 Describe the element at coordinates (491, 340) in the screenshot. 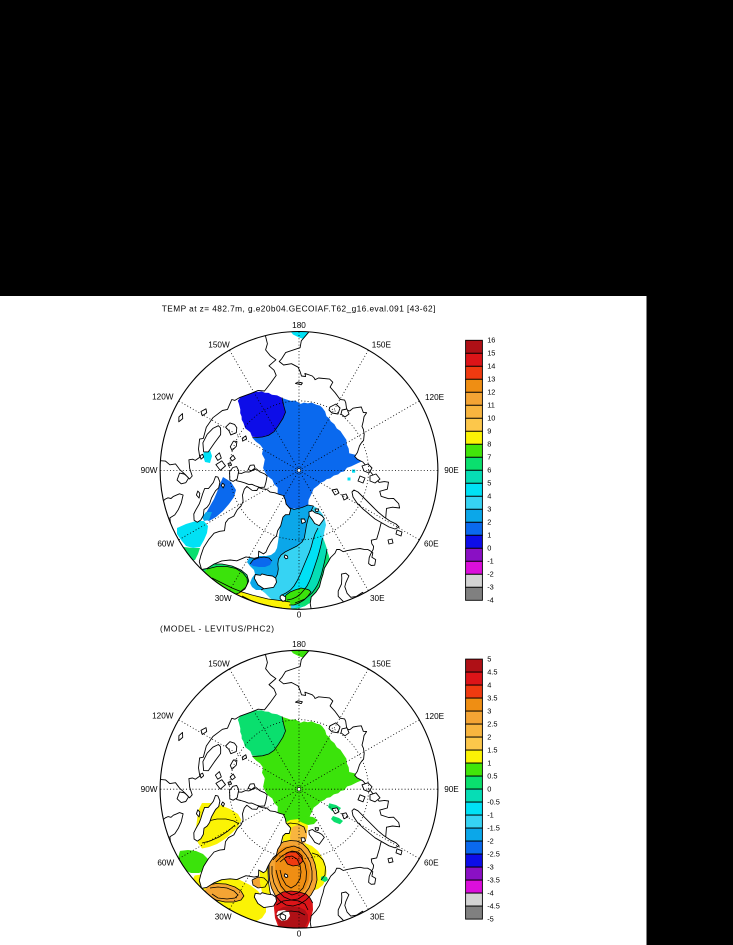

I see `svg-text: 16` at that location.